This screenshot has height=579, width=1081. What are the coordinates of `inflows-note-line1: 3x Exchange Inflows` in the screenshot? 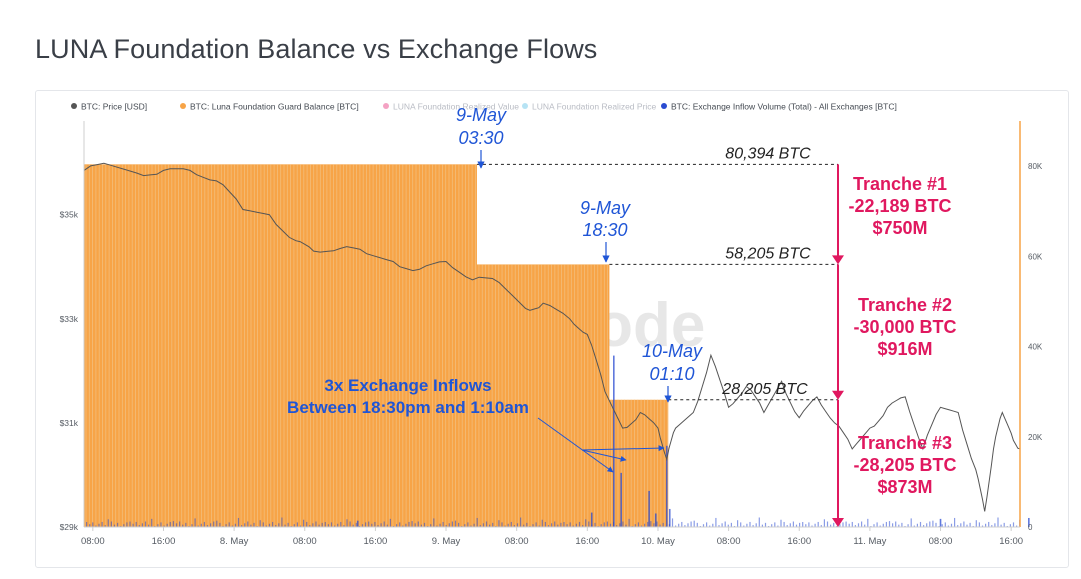 It's located at (407, 385).